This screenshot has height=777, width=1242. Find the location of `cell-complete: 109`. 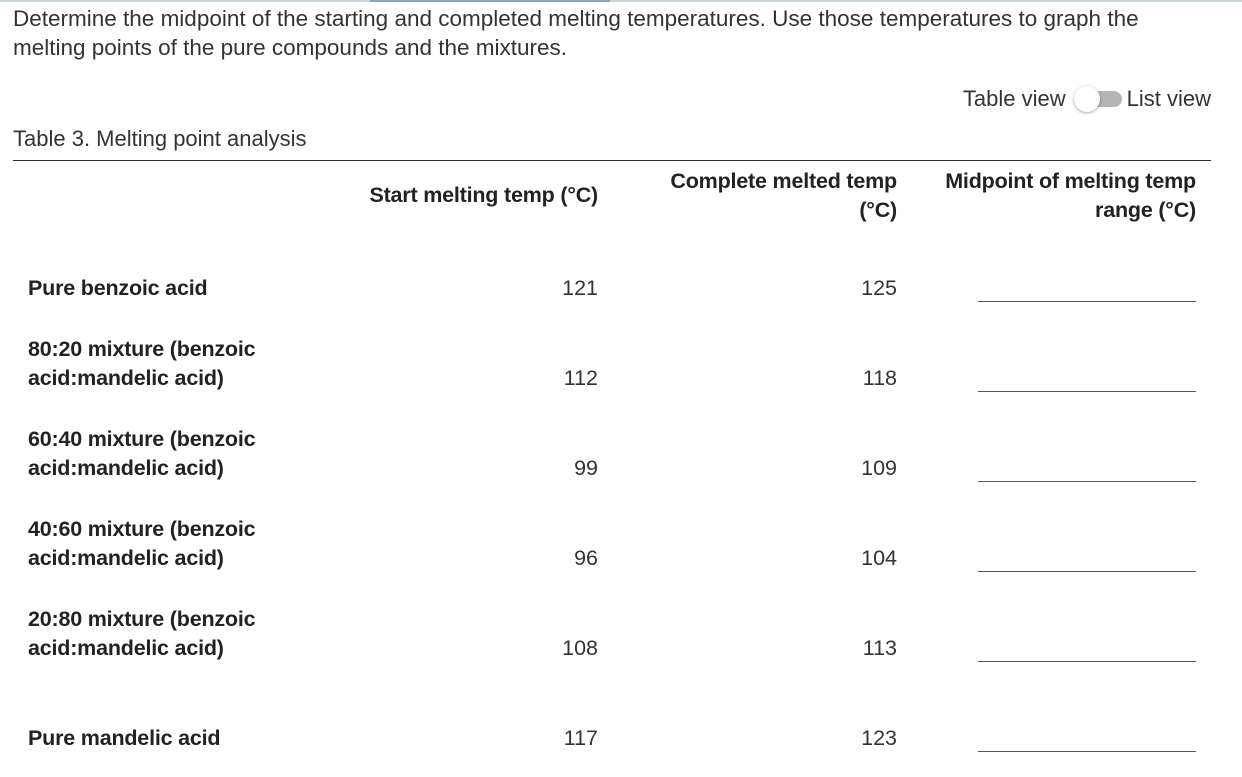

cell-complete: 109 is located at coordinates (879, 468).